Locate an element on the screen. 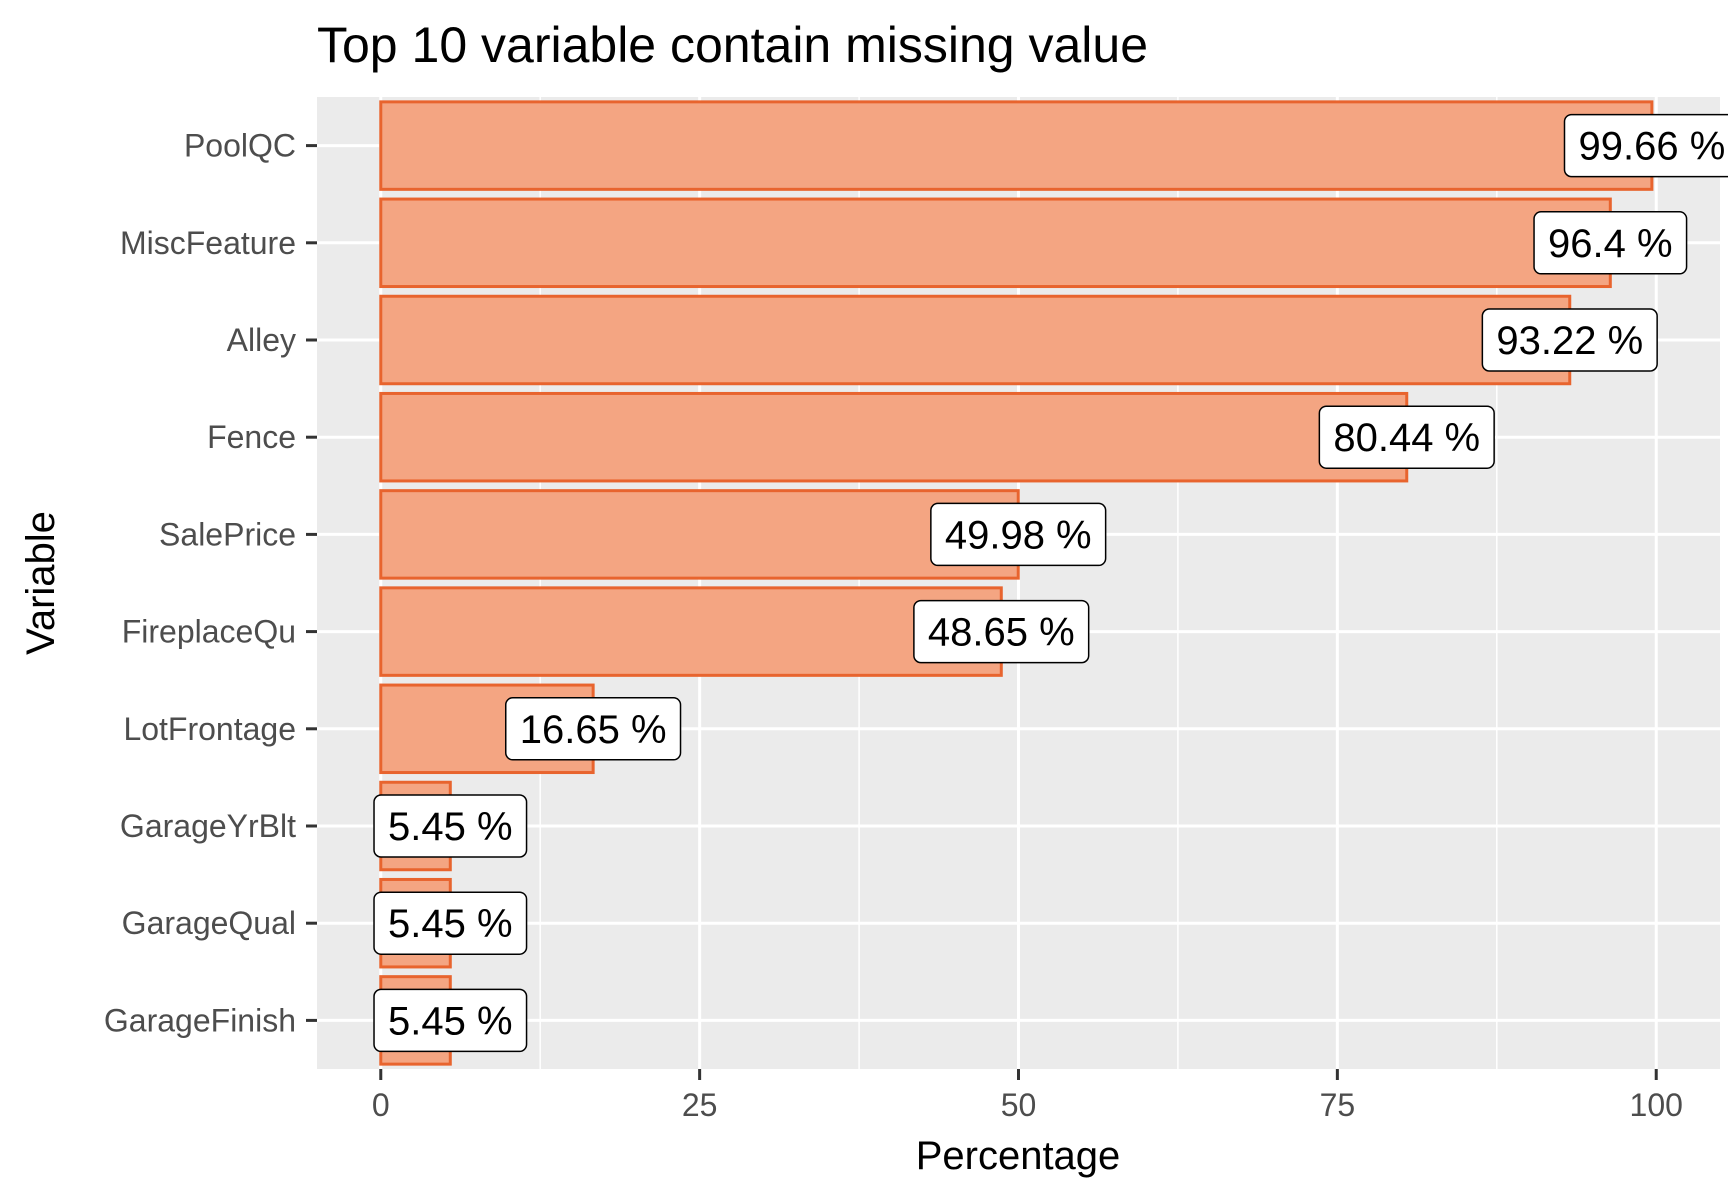 The width and height of the screenshot is (1728, 1193). x-axis-title: Percentage is located at coordinates (1018, 1156).